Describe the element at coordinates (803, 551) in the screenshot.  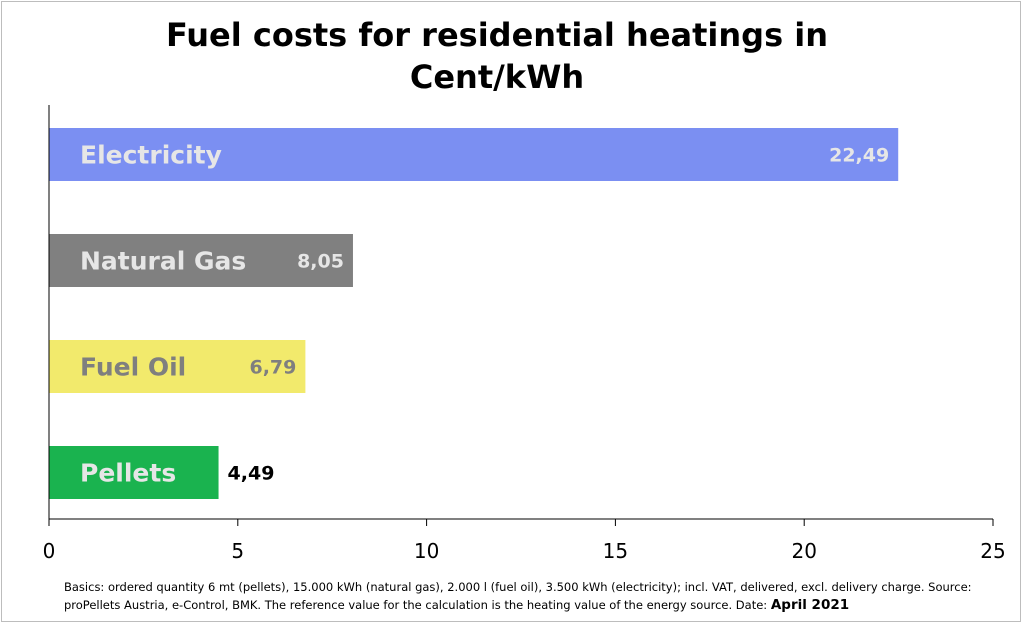
I see `x-tick-label-20: 20` at that location.